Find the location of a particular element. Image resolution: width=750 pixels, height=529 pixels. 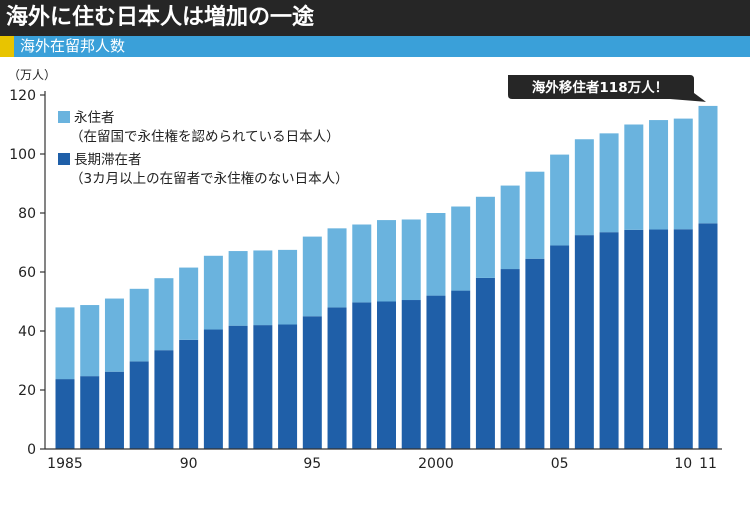

legend-swatch-longterm is located at coordinates (64, 159).